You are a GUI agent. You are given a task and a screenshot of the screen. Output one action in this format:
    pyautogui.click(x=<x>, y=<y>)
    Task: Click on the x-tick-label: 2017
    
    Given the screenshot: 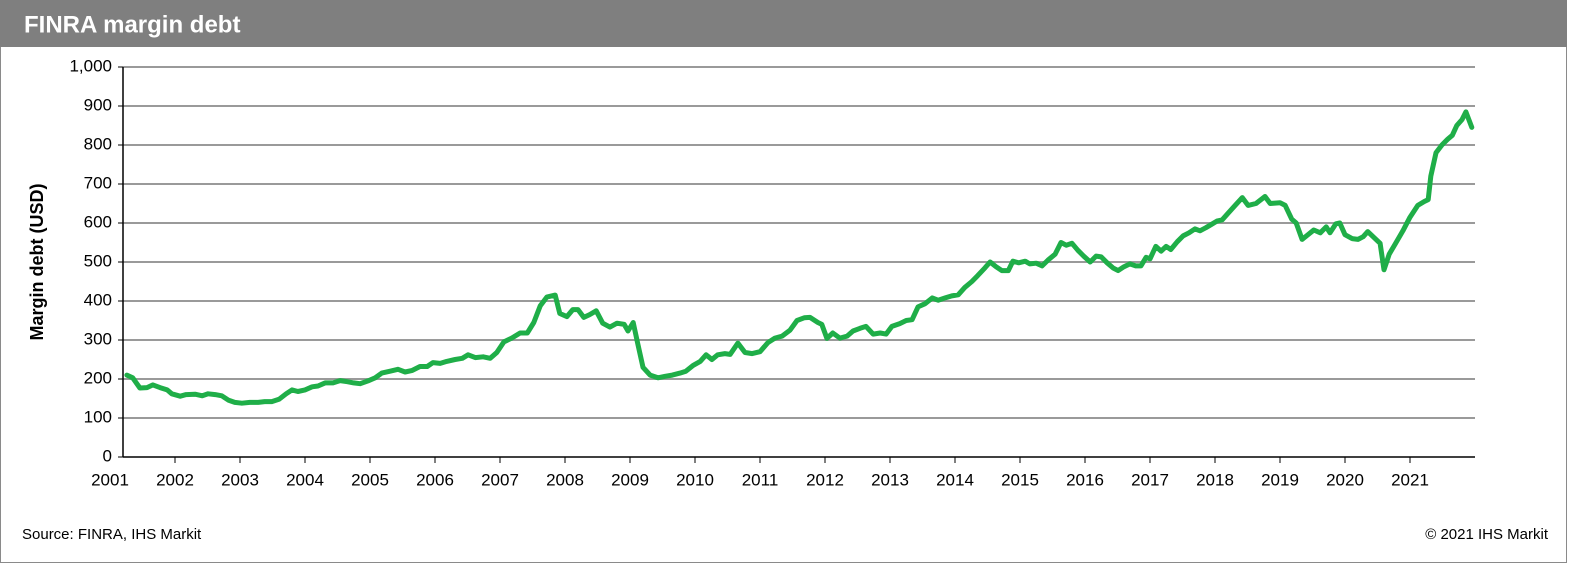 What is the action you would take?
    pyautogui.click(x=1150, y=479)
    